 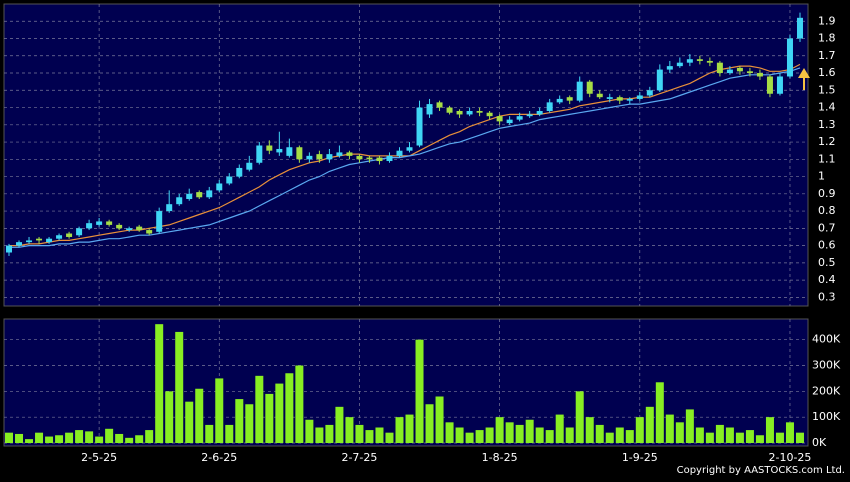 I want to click on volume-tick-label: 200K, so click(x=826, y=390).